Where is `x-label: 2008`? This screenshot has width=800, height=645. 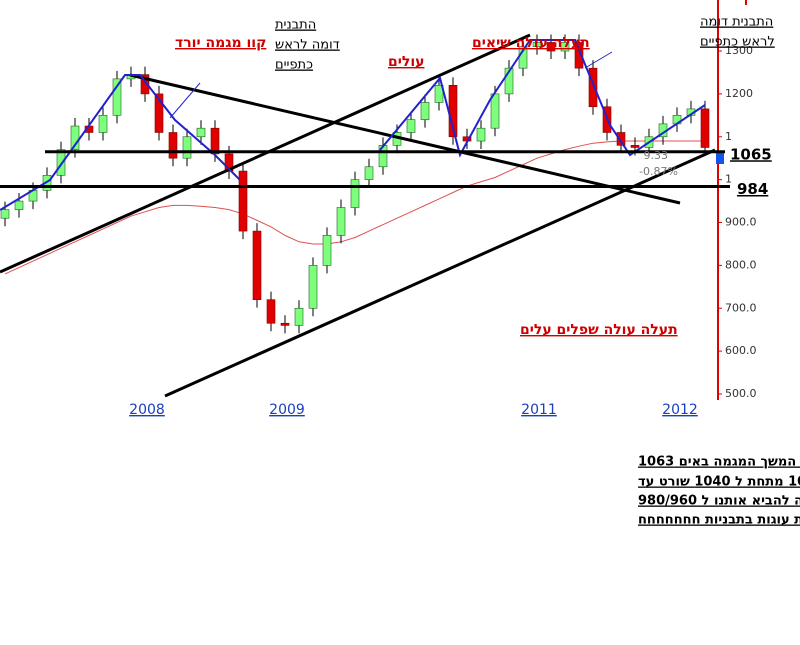 x-label: 2008 is located at coordinates (147, 410).